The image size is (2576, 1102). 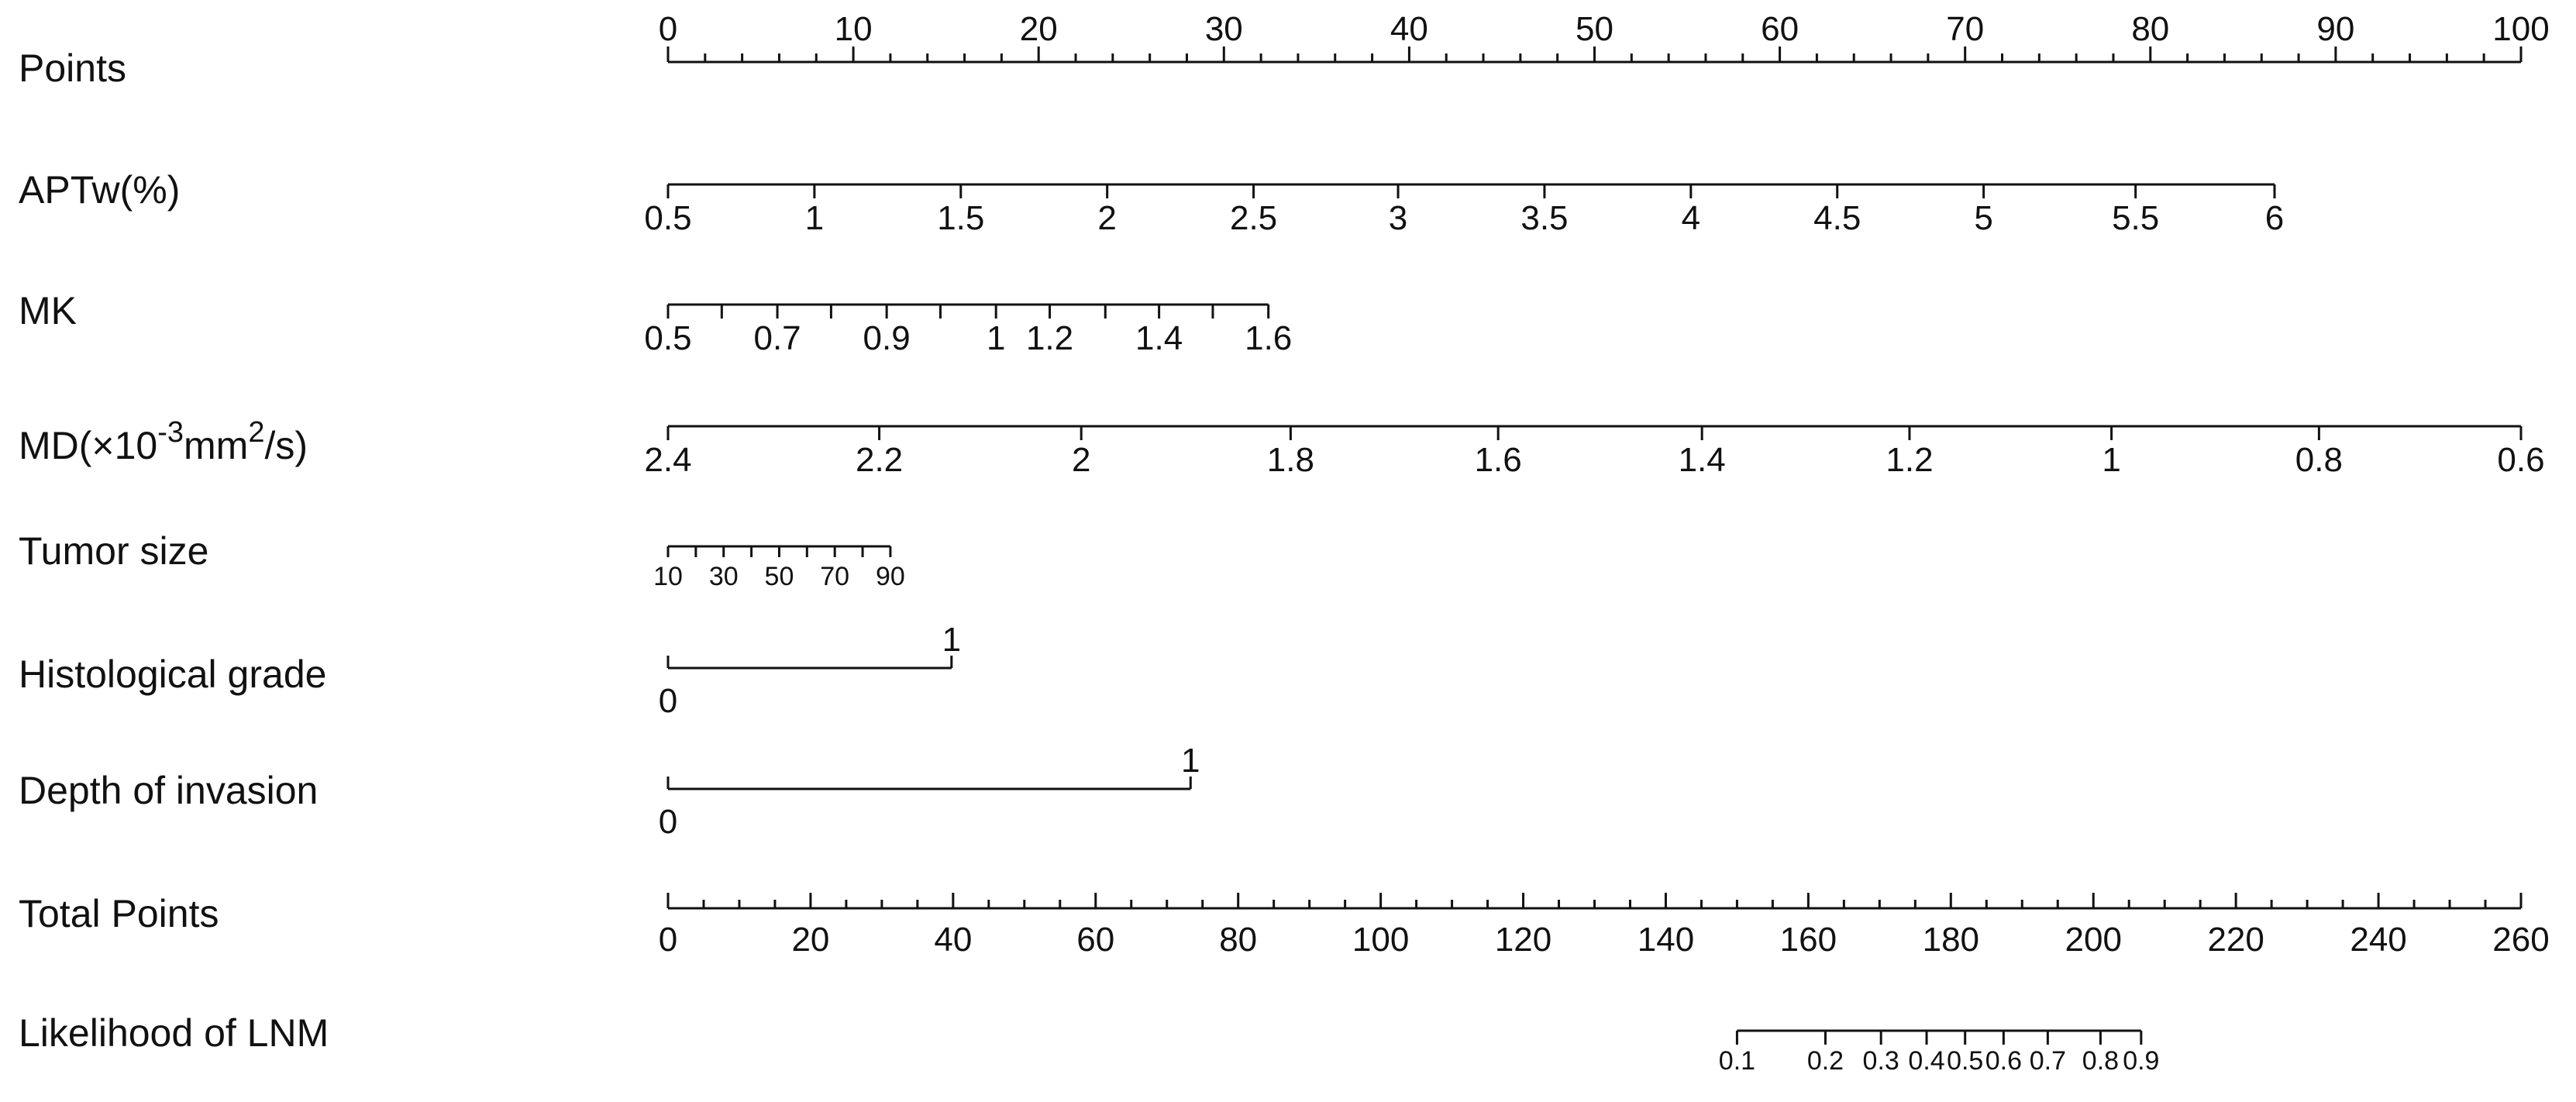 I want to click on row-label-points: Points, so click(x=72, y=68).